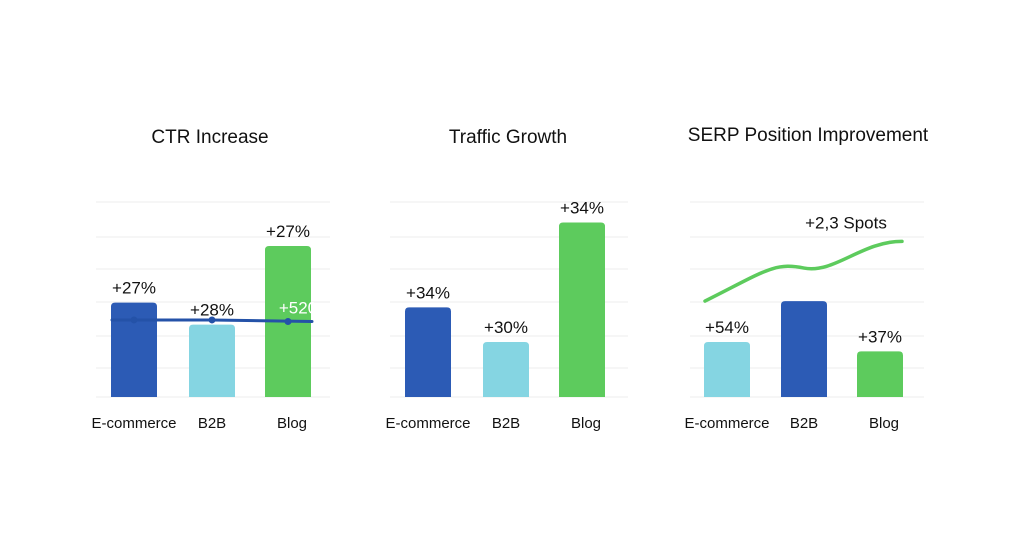 This screenshot has width=1024, height=559. What do you see at coordinates (211, 271) in the screenshot?
I see `data-labels: +27% +28% +27%` at bounding box center [211, 271].